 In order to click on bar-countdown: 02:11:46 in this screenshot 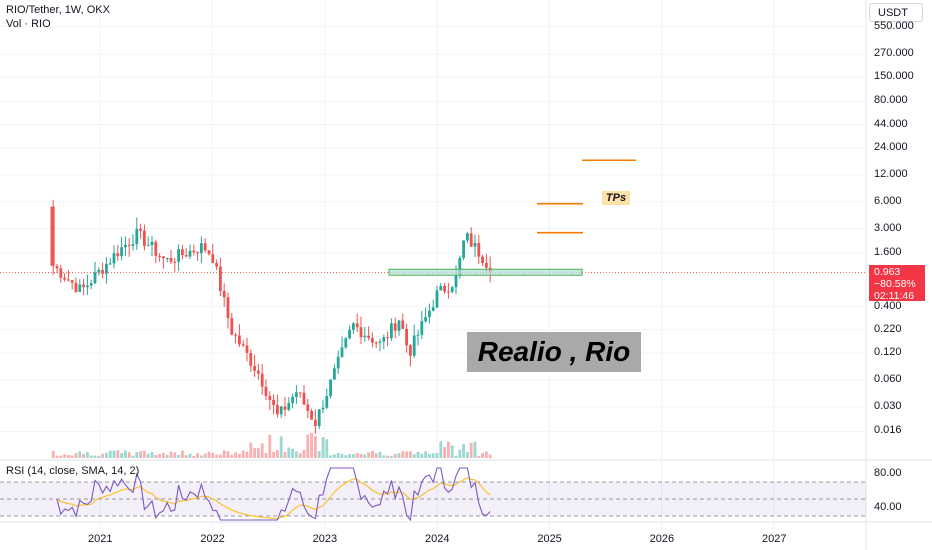, I will do `click(894, 296)`.